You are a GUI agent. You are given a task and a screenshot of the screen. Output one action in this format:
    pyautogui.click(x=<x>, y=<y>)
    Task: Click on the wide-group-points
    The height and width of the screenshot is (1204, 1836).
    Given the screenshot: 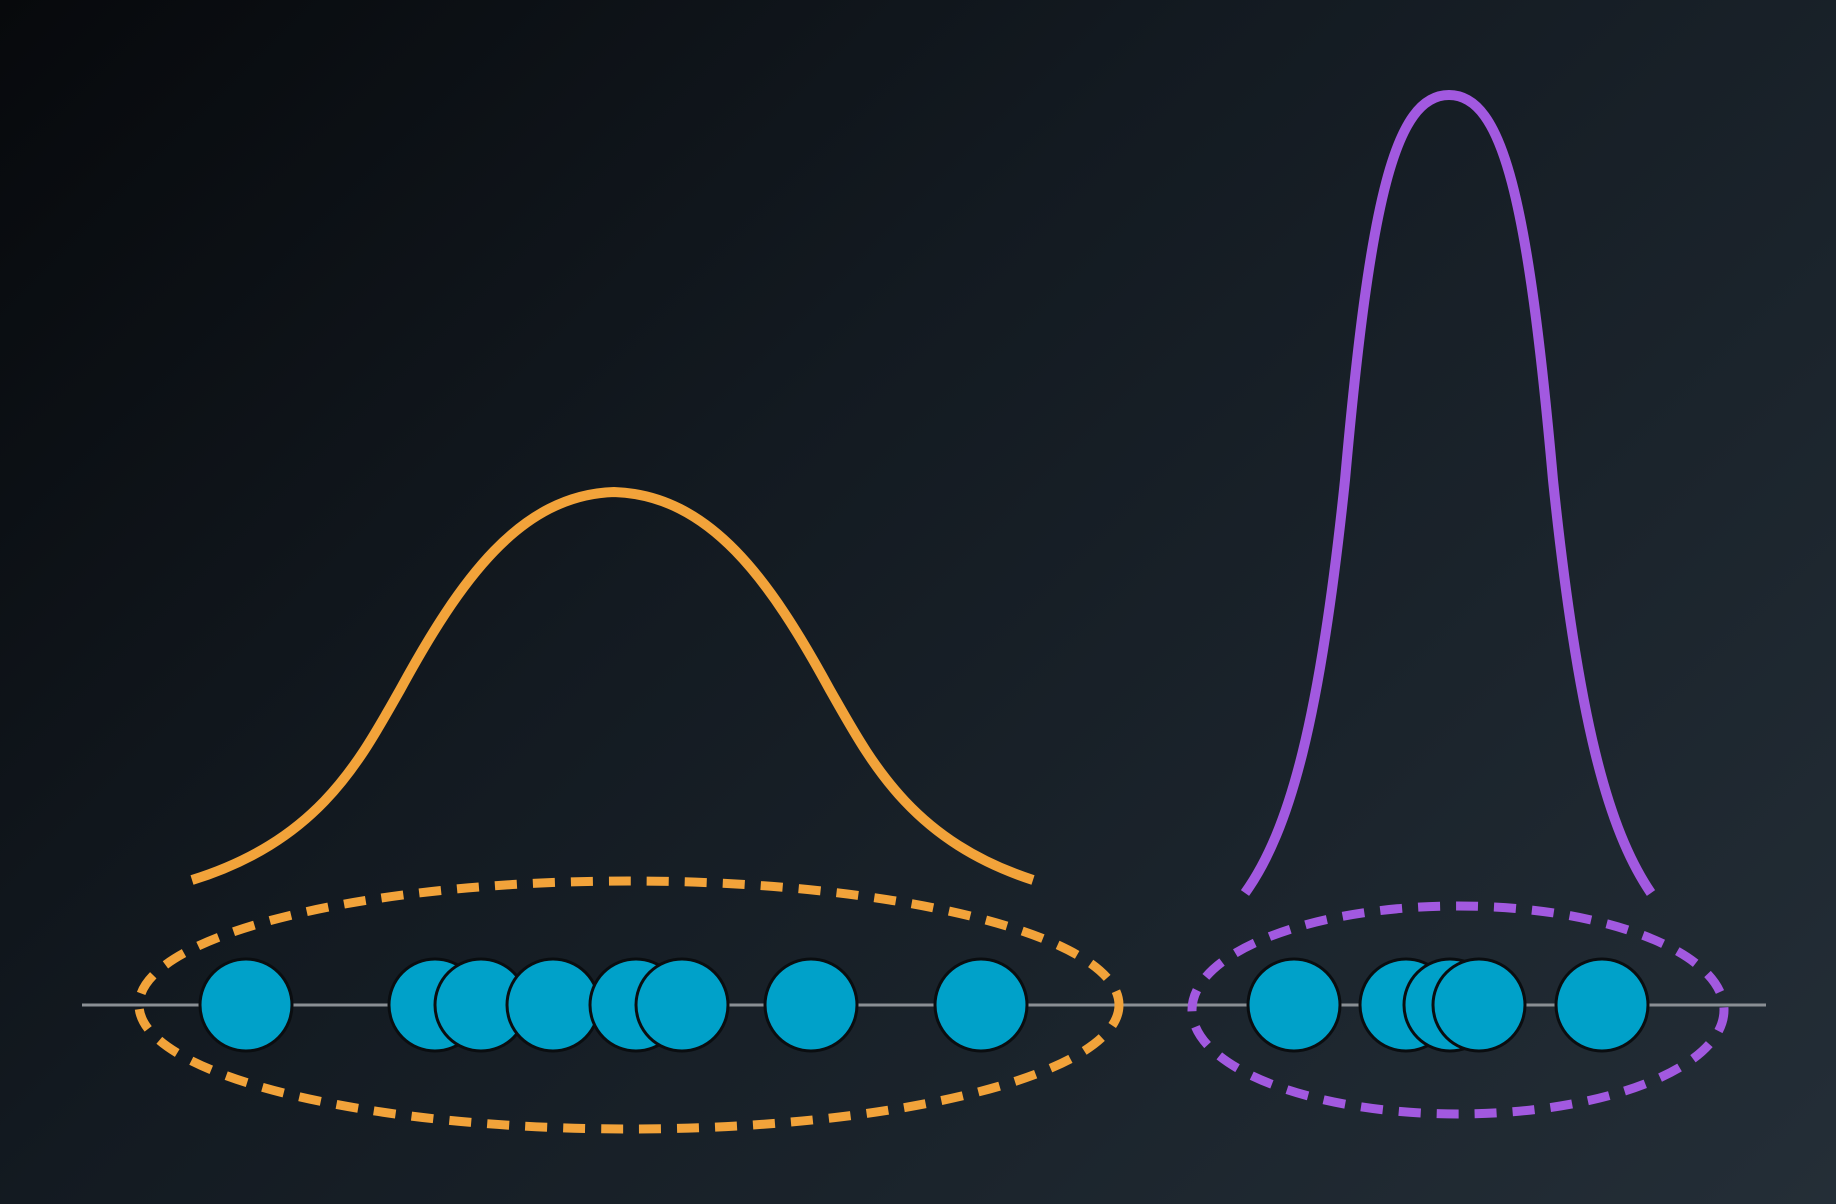 What is the action you would take?
    pyautogui.click(x=613, y=1005)
    